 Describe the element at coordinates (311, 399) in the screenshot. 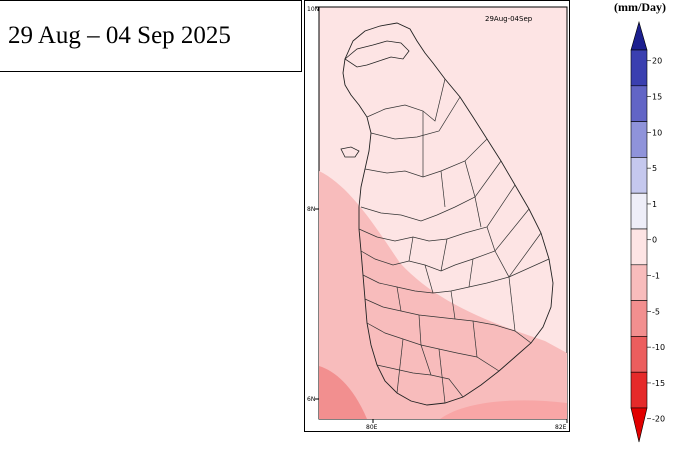

I see `lat-label-6n: 6N` at that location.